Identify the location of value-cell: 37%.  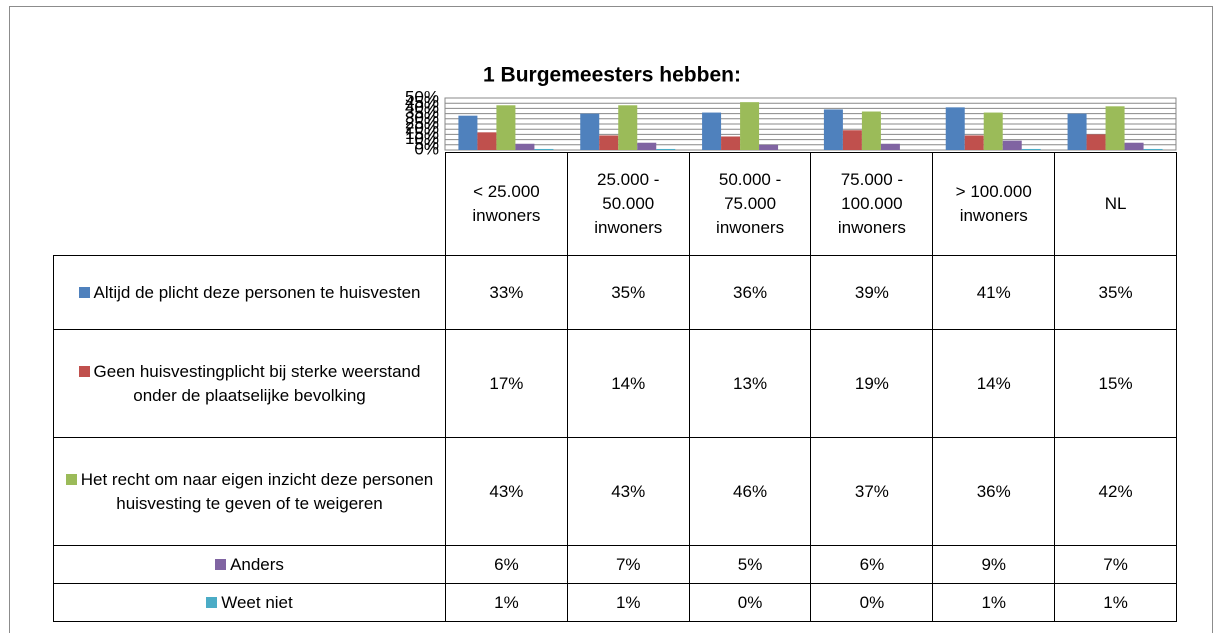
(872, 491).